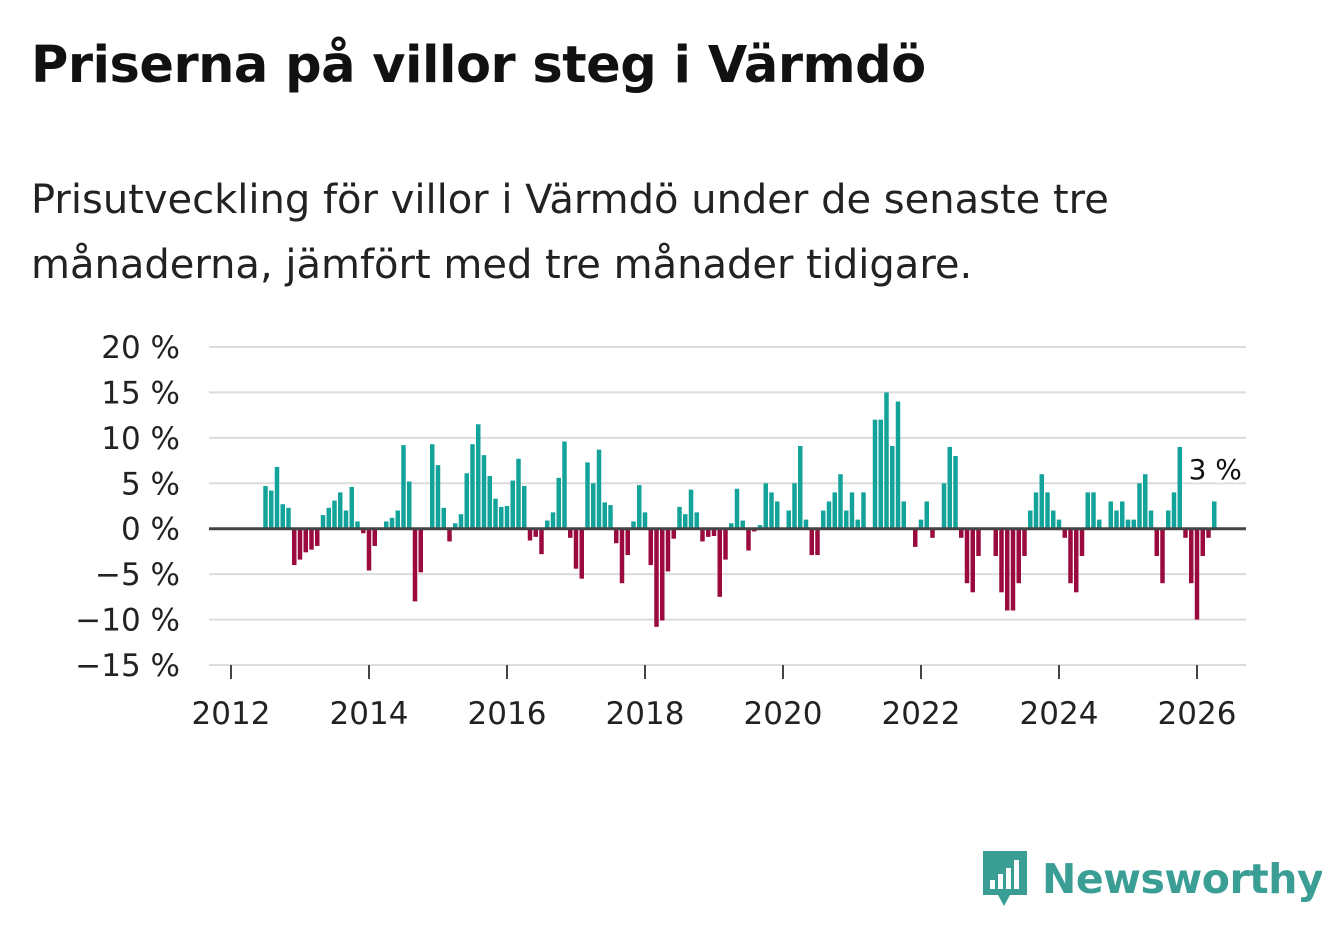 This screenshot has width=1322, height=939. Describe the element at coordinates (478, 65) in the screenshot. I see `chart-title: Priserna på villor steg i Värmdö` at that location.